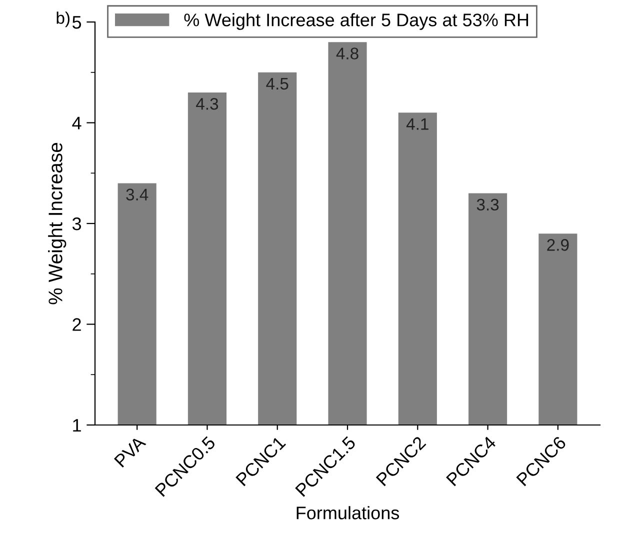 The height and width of the screenshot is (554, 619). I want to click on data-label: 2.9, so click(558, 245).